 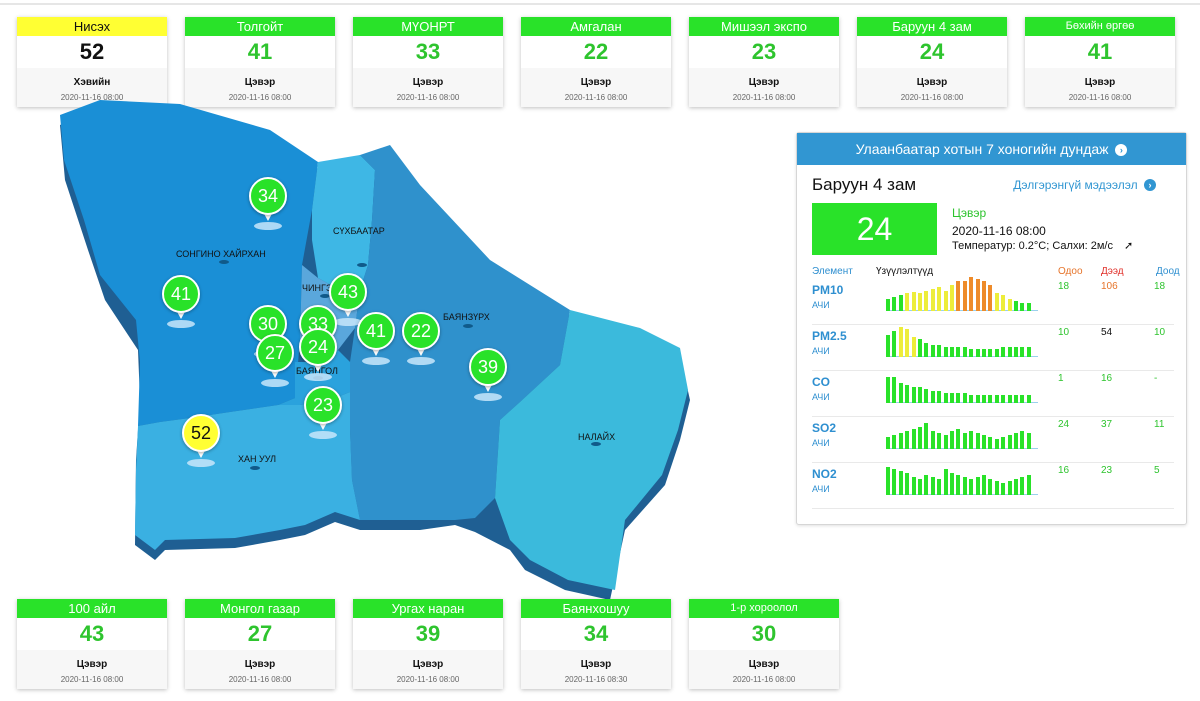 I want to click on col-current: Одоо, so click(x=1070, y=271).